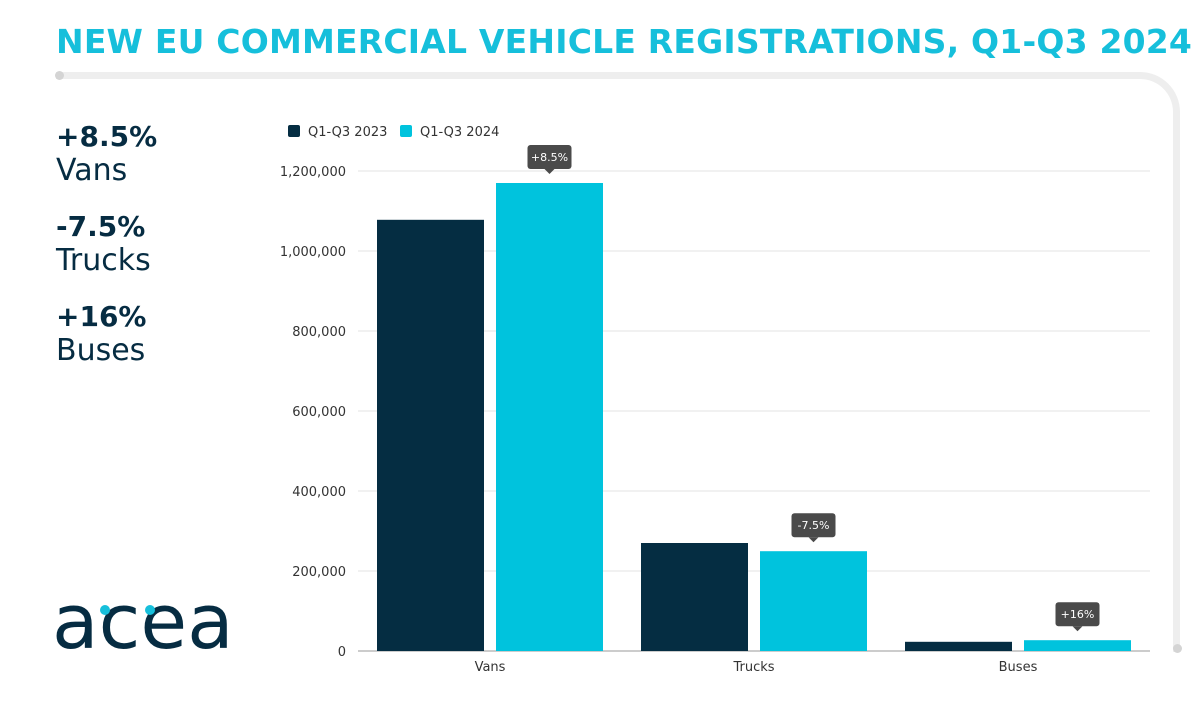  What do you see at coordinates (101, 226) in the screenshot?
I see `stat-trucks-pct: -7.5%` at bounding box center [101, 226].